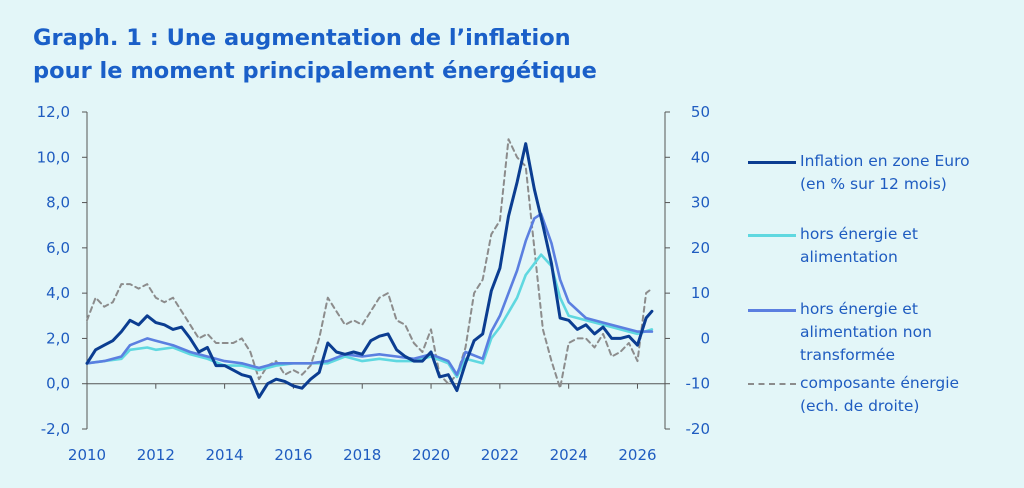  I want to click on y-right-tick-label: 50, so click(700, 112).